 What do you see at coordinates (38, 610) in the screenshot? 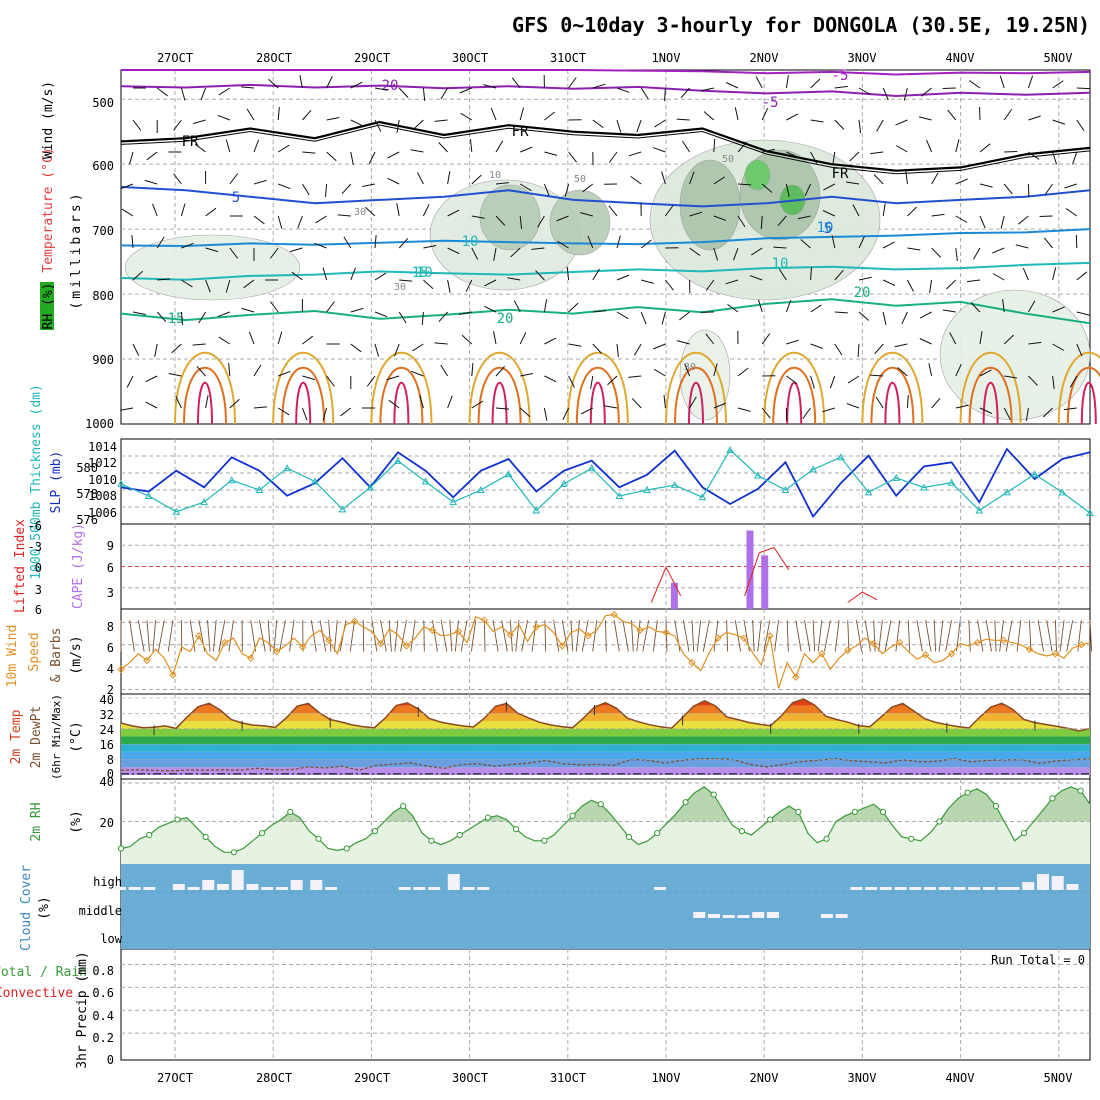
I see `li-tick: 6` at bounding box center [38, 610].